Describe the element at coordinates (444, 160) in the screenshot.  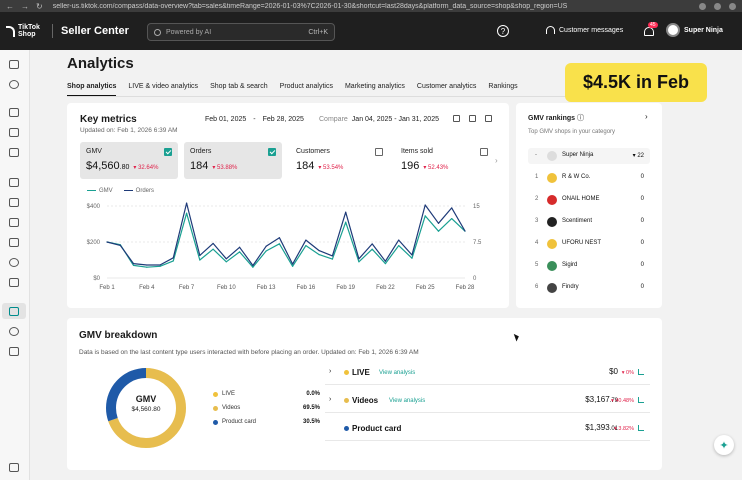
I see `metric-items-sold: Items sold 196 ▾ 52.43%` at that location.